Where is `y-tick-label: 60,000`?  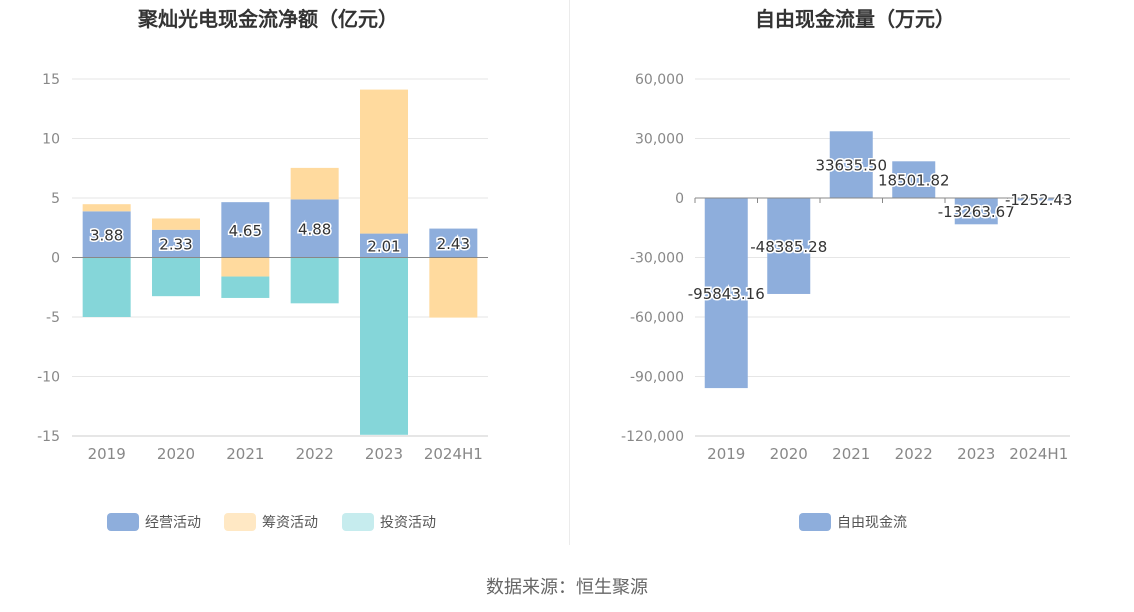 y-tick-label: 60,000 is located at coordinates (659, 80).